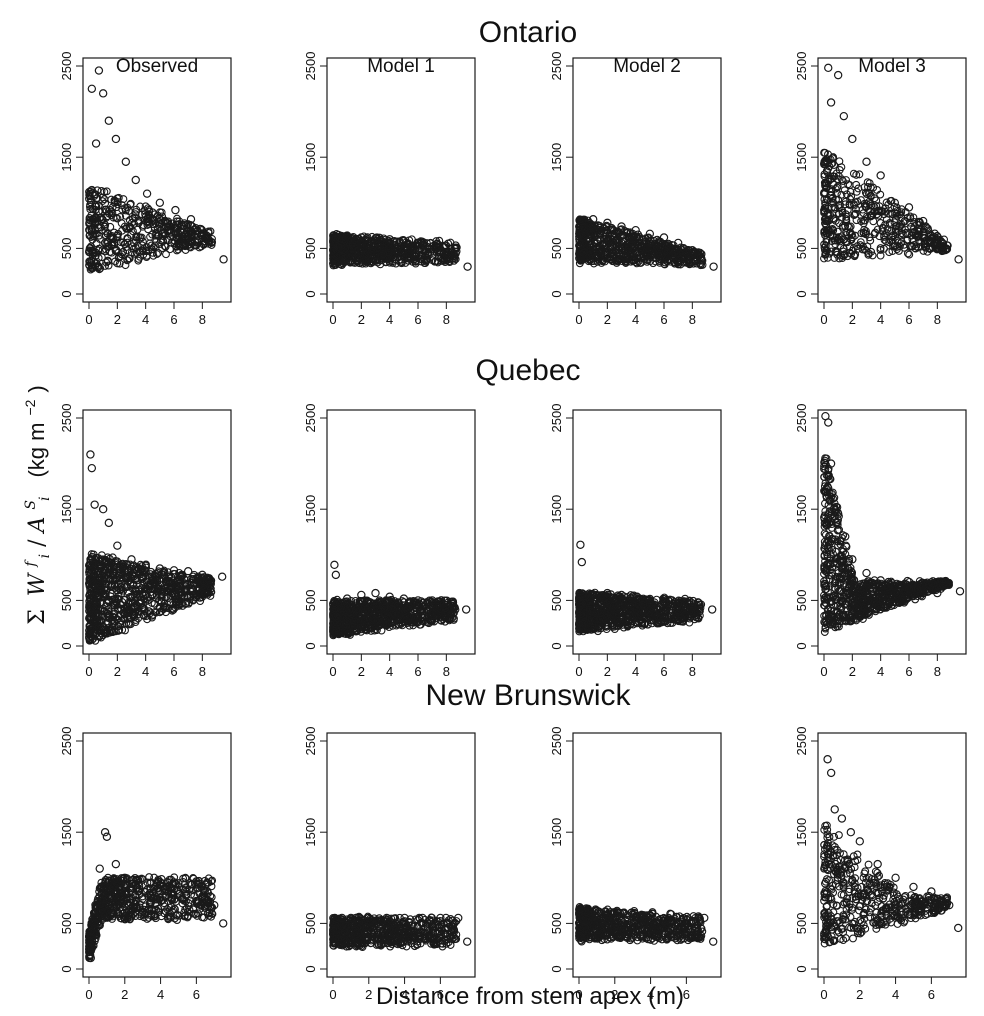  I want to click on panel-title-model-3: Model 3, so click(892, 66).